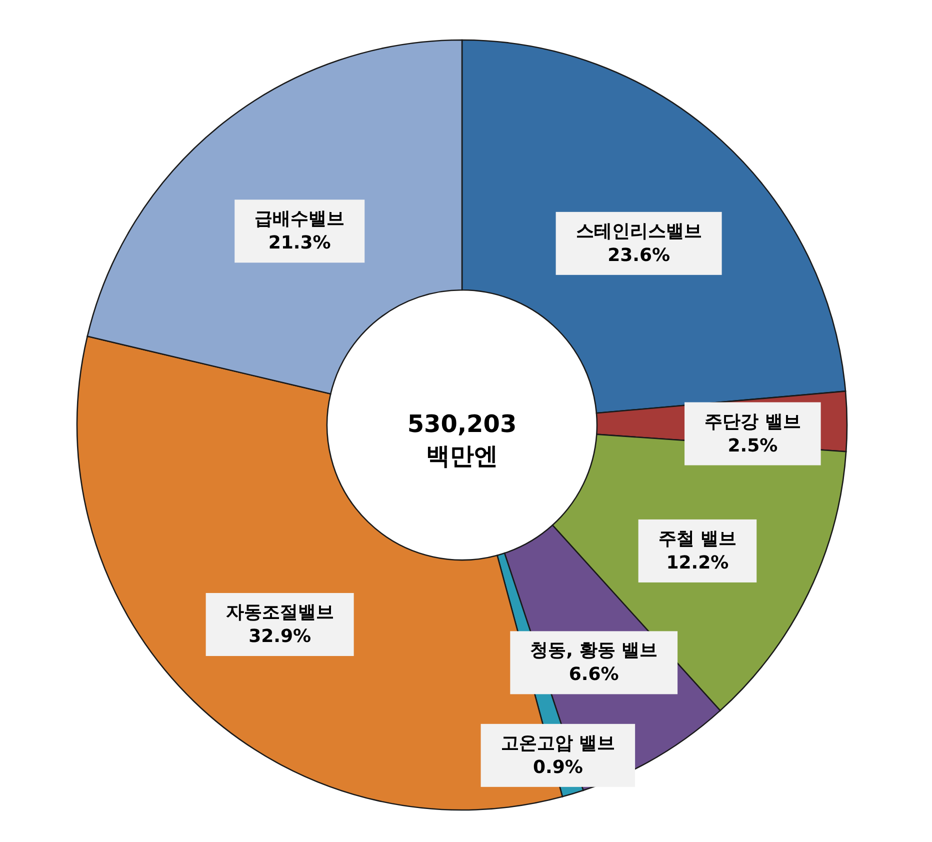 This screenshot has width=932, height=842. Describe the element at coordinates (593, 675) in the screenshot. I see `data-label: 6.6%` at that location.